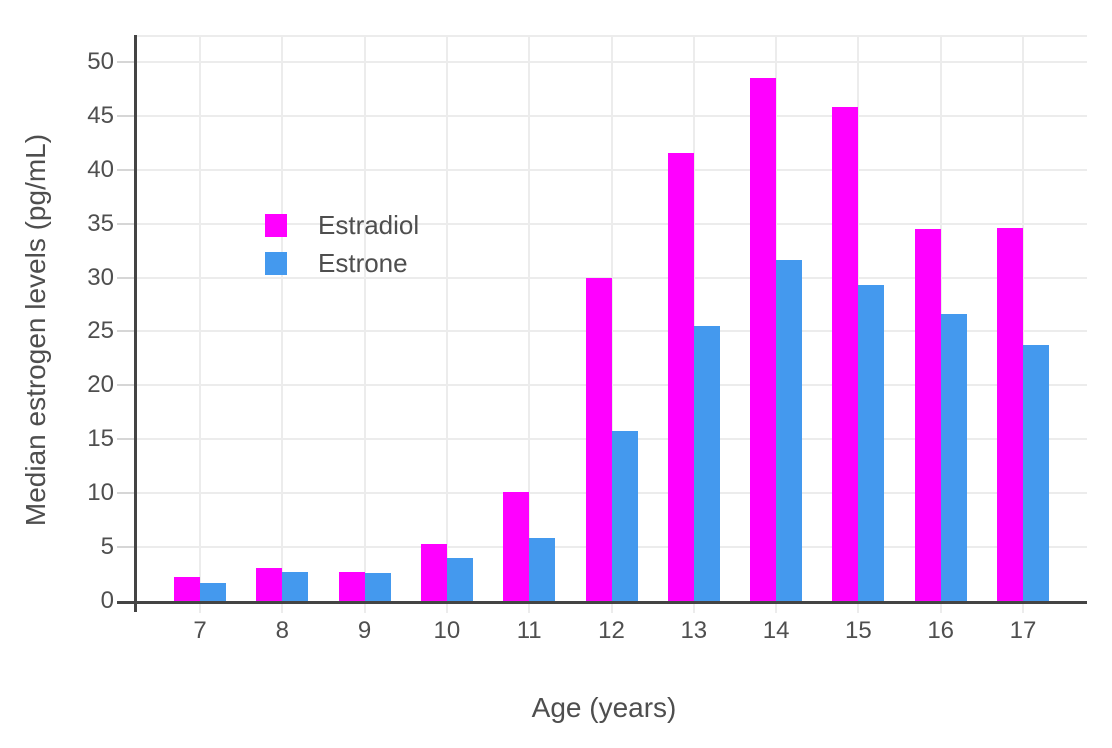 This screenshot has height=748, width=1112. What do you see at coordinates (100, 493) in the screenshot?
I see `y-tick-label: 10` at bounding box center [100, 493].